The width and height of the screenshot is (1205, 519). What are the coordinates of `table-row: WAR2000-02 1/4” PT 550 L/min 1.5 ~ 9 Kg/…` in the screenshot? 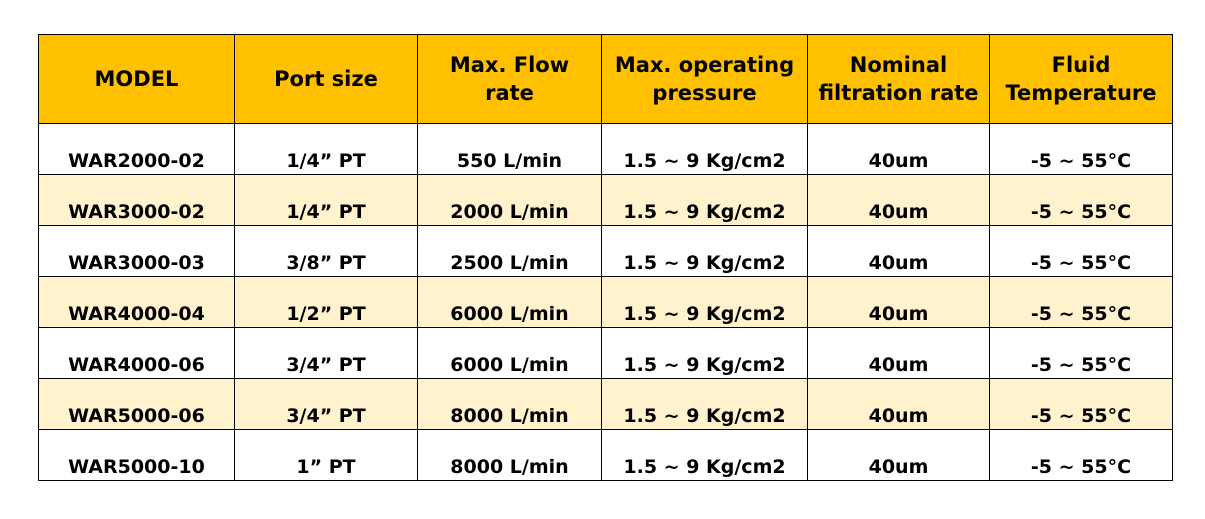 It's located at (605, 149).